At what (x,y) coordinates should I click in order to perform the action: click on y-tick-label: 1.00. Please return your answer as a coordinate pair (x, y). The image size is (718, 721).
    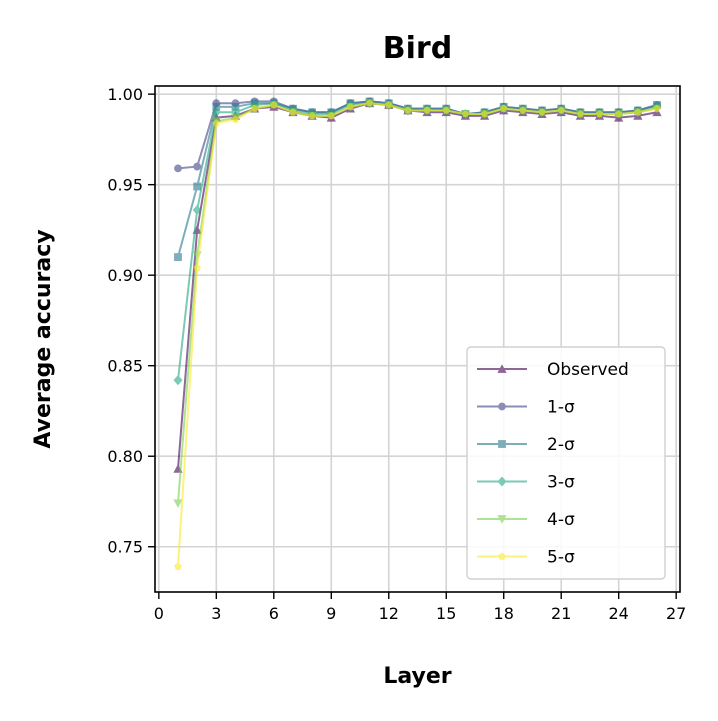
    Looking at the image, I should click on (125, 94).